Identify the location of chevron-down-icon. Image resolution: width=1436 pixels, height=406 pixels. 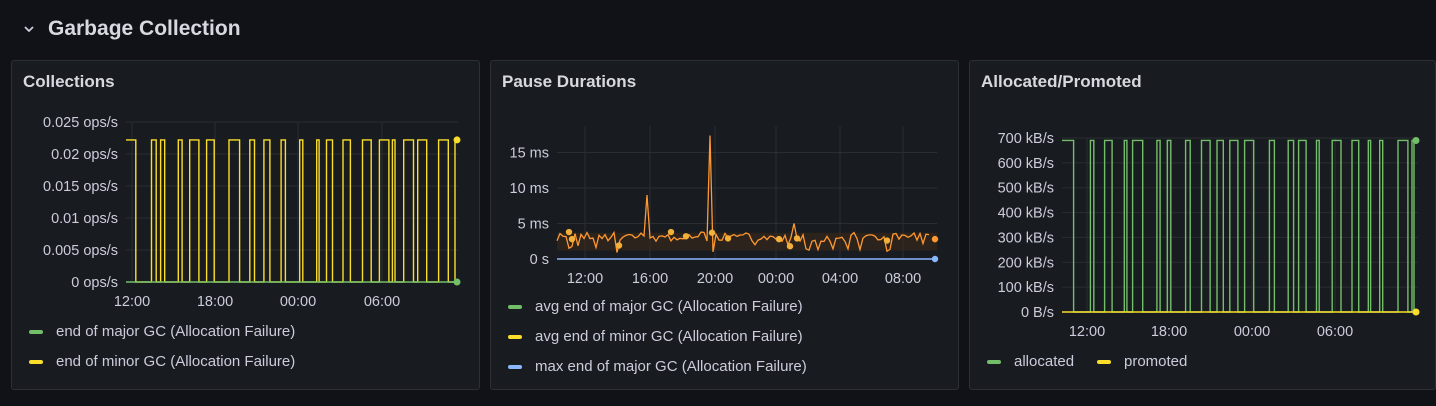
(29, 29).